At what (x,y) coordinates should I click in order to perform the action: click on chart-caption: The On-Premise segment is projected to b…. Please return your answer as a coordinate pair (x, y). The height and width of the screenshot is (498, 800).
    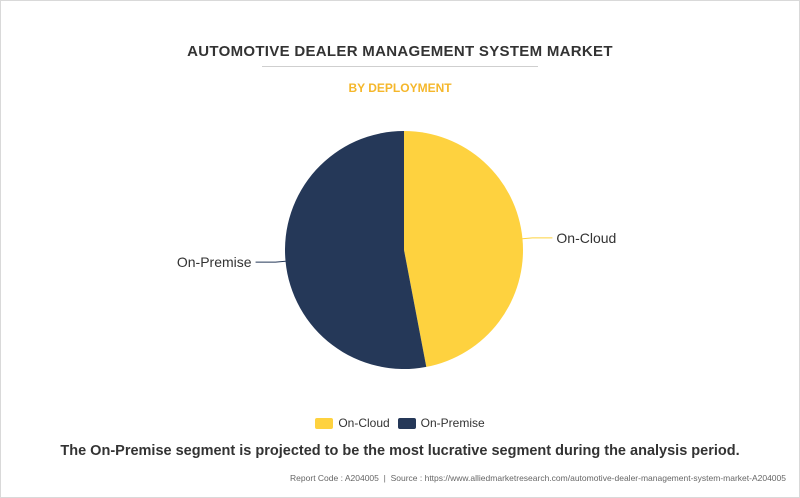
    Looking at the image, I should click on (400, 451).